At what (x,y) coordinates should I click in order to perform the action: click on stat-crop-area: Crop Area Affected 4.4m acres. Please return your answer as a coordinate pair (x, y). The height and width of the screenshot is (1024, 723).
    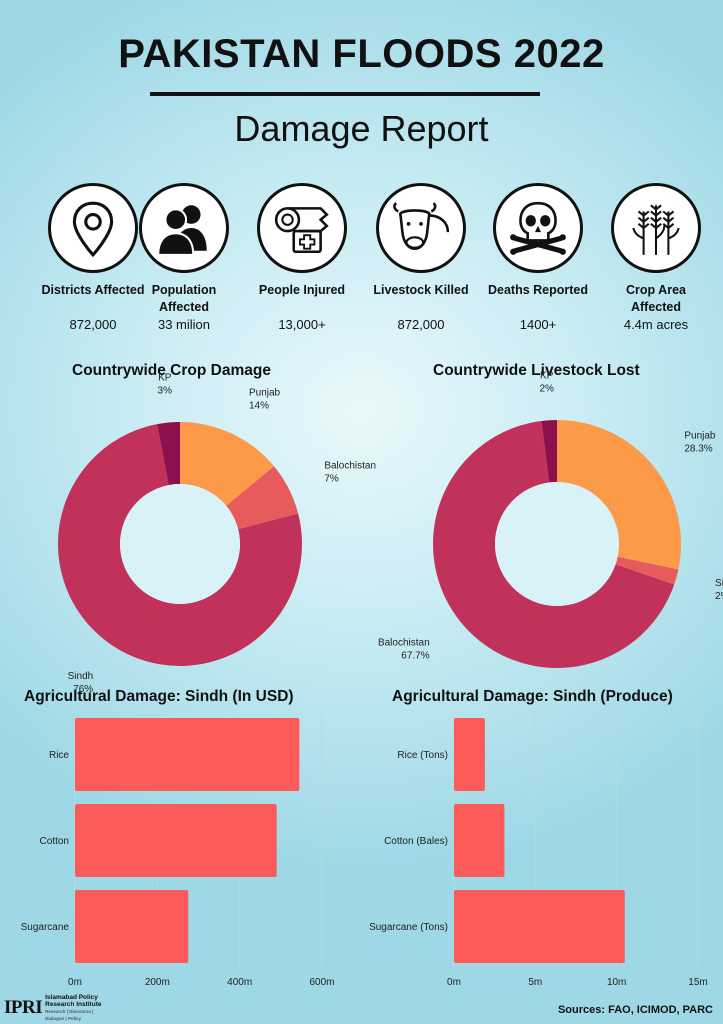
    Looking at the image, I should click on (656, 258).